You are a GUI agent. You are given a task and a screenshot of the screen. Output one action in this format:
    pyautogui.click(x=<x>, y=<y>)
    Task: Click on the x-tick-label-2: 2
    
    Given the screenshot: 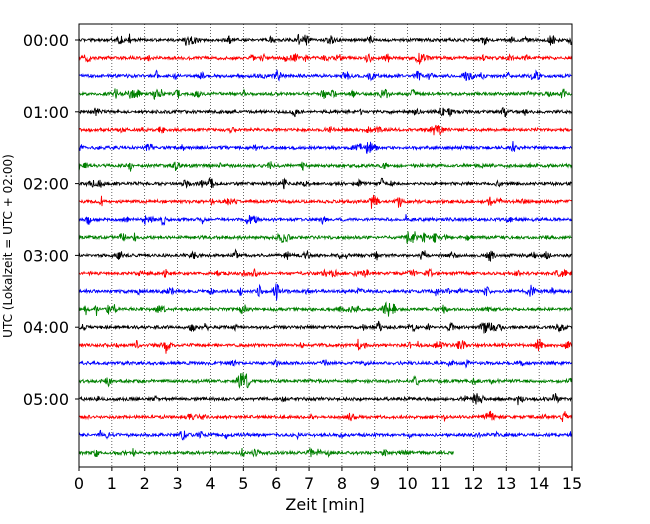 What is the action you would take?
    pyautogui.click(x=145, y=483)
    